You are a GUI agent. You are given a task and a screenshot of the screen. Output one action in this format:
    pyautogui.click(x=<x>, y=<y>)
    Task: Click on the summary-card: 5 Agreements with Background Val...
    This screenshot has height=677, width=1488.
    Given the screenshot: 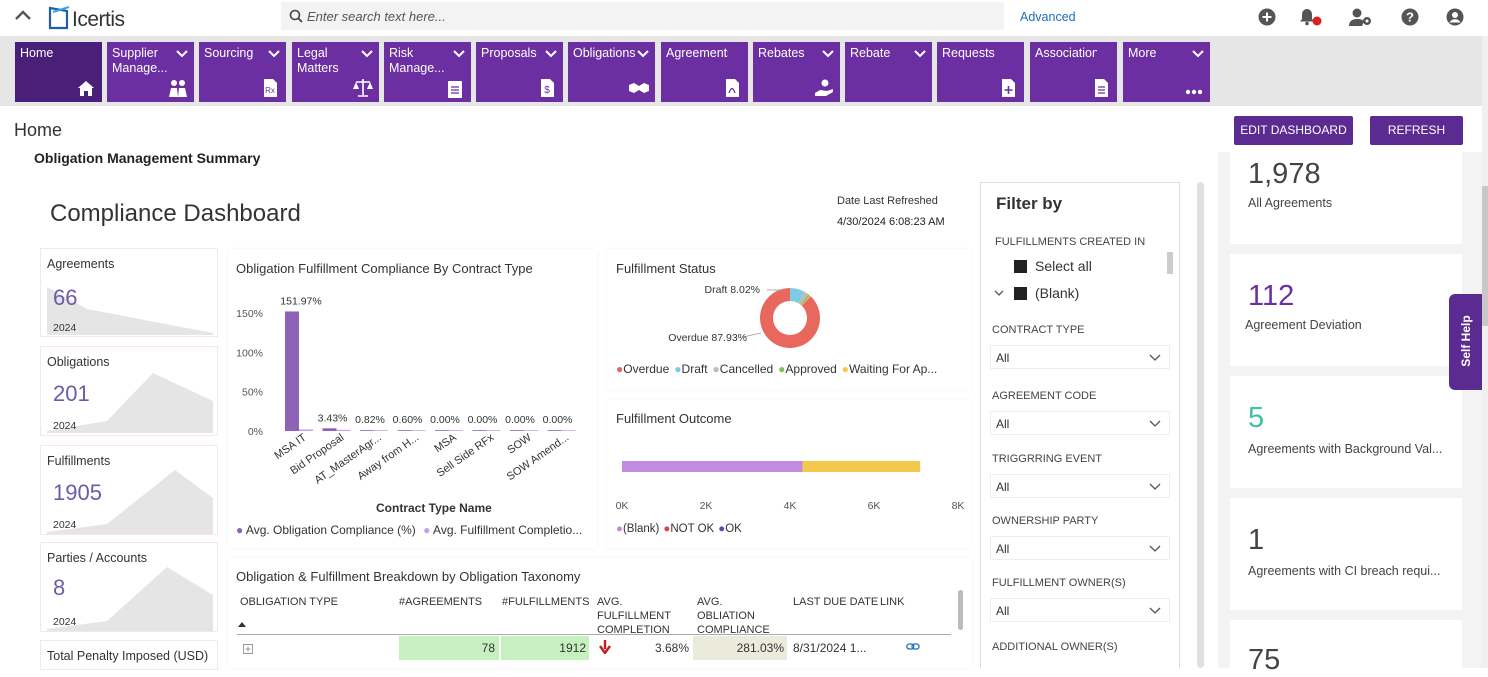 What is the action you would take?
    pyautogui.click(x=1346, y=432)
    